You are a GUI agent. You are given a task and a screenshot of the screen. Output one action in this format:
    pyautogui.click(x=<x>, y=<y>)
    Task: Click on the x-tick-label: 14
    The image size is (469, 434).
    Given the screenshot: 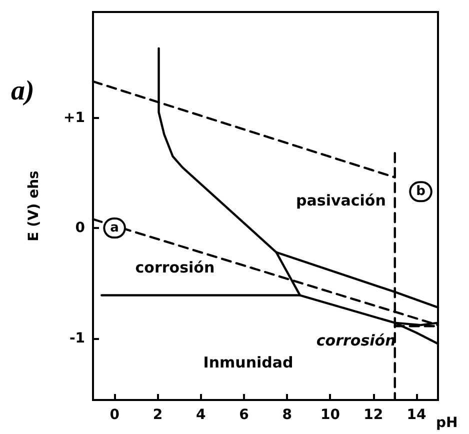 What is the action you would take?
    pyautogui.click(x=416, y=415)
    